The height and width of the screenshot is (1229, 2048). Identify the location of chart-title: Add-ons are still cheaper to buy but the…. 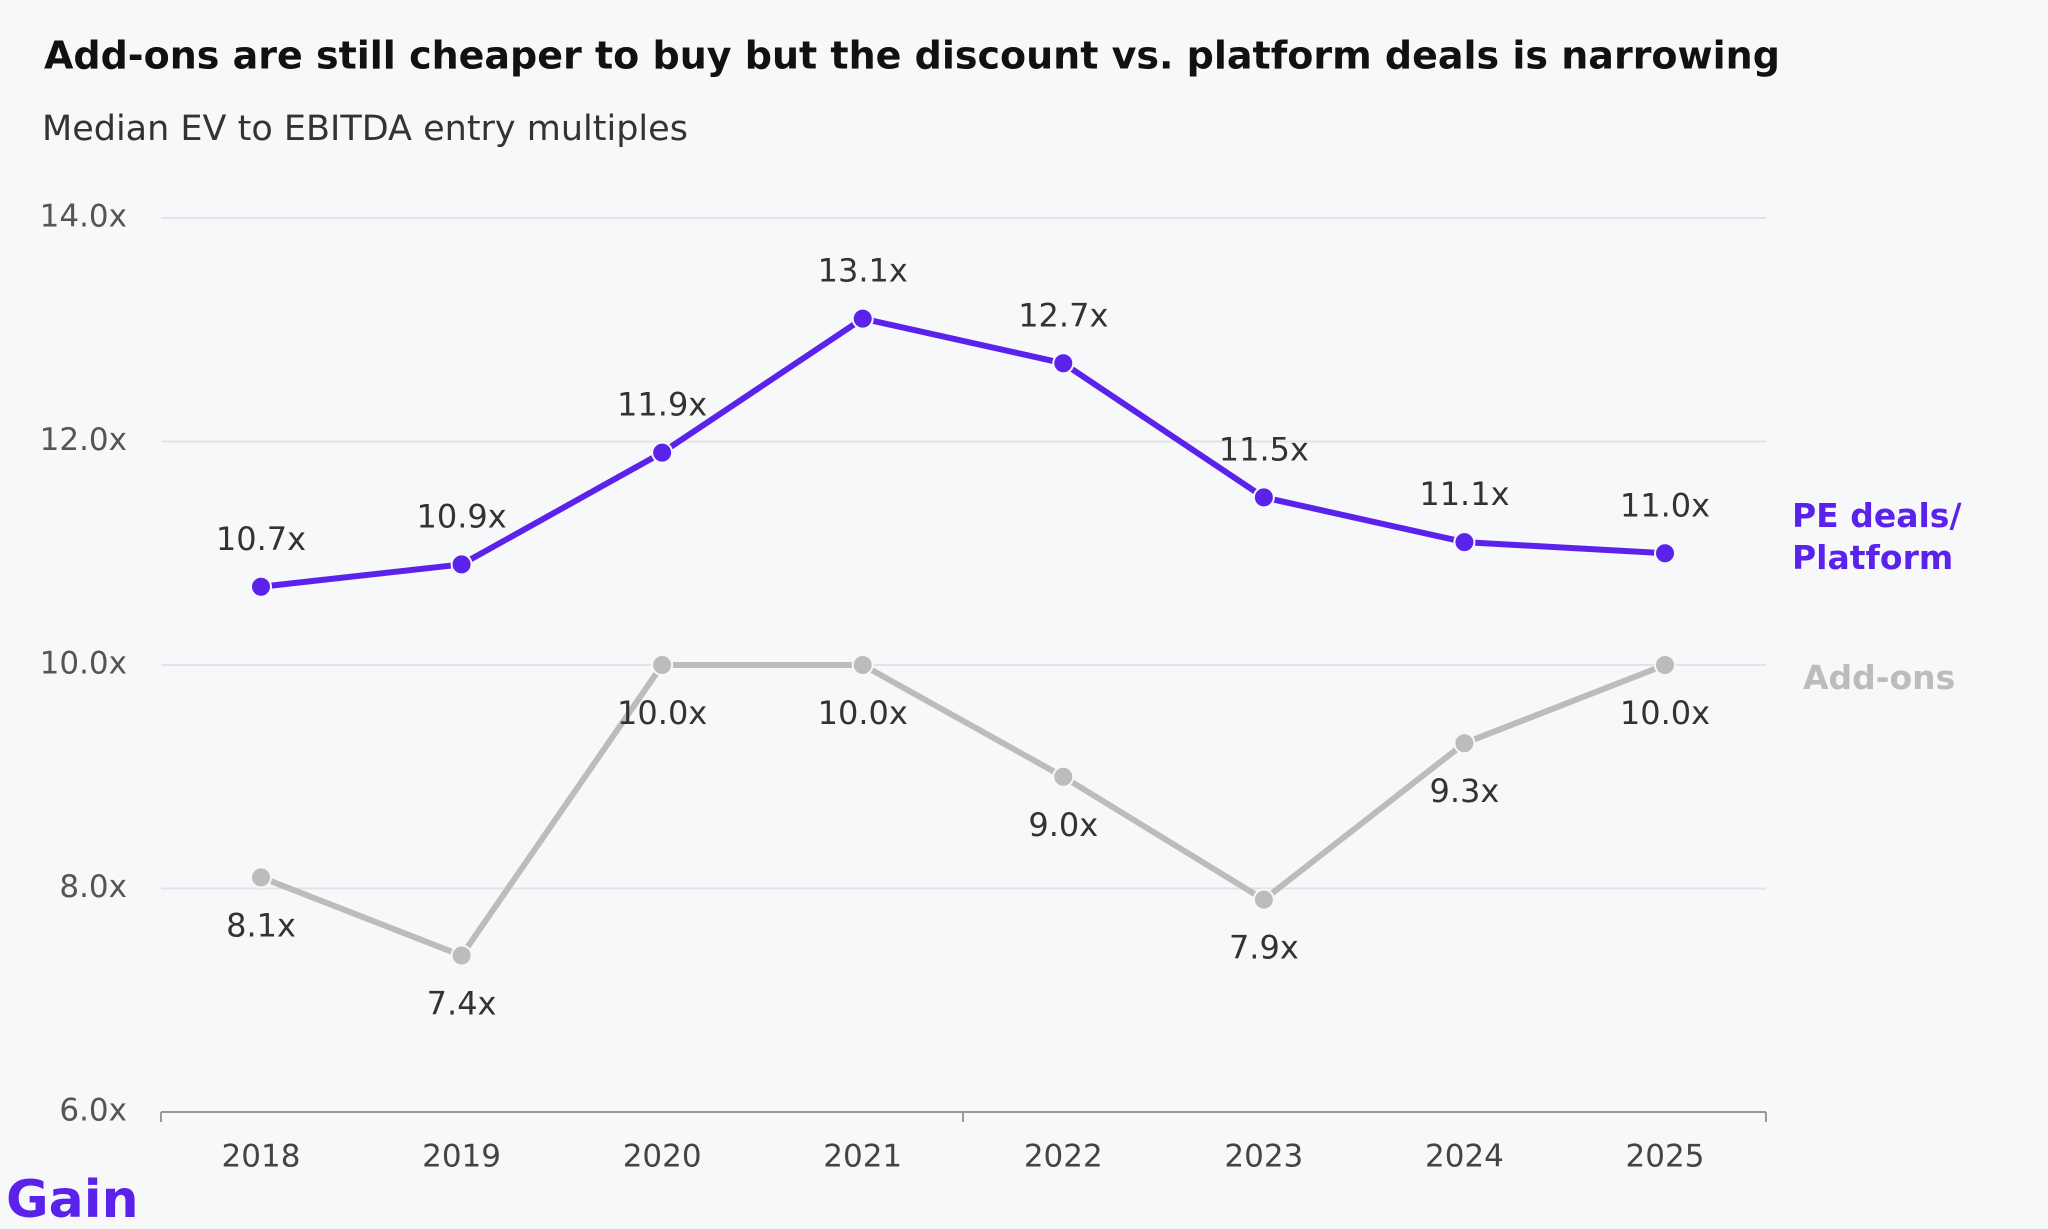
(912, 56).